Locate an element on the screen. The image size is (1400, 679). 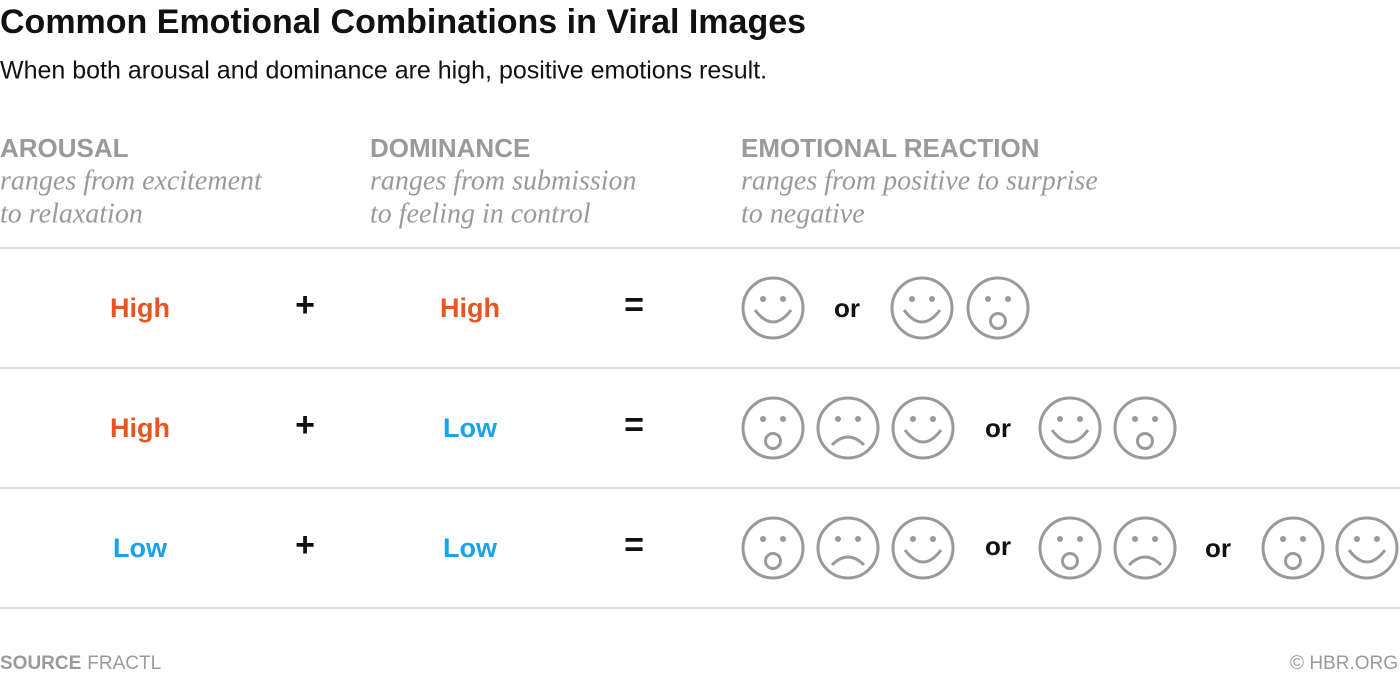
column-description: to feeling in control is located at coordinates (480, 213).